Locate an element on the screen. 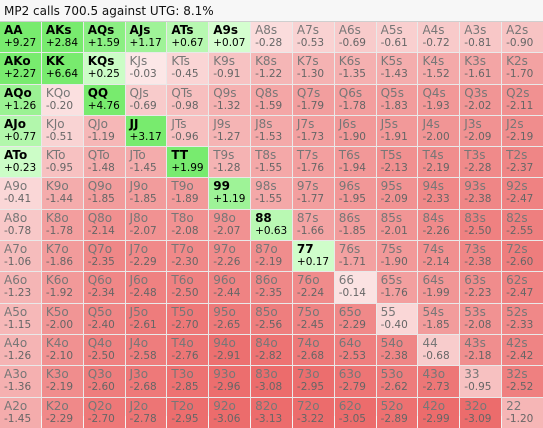 The image size is (543, 428). hand-cell-a2o: A2o -1.45 is located at coordinates (20, 412).